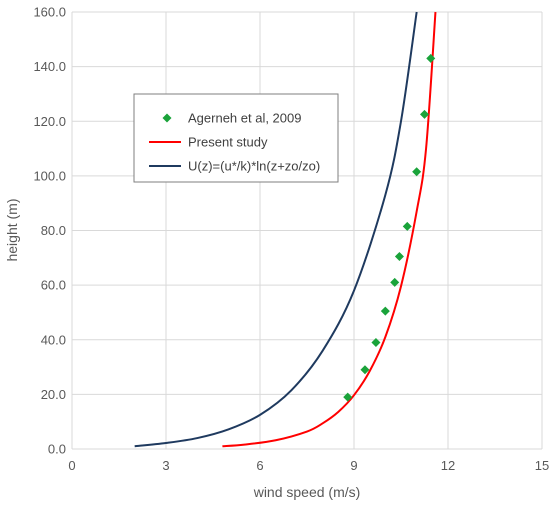 The width and height of the screenshot is (550, 506). What do you see at coordinates (542, 465) in the screenshot?
I see `x-tick-label: 15` at bounding box center [542, 465].